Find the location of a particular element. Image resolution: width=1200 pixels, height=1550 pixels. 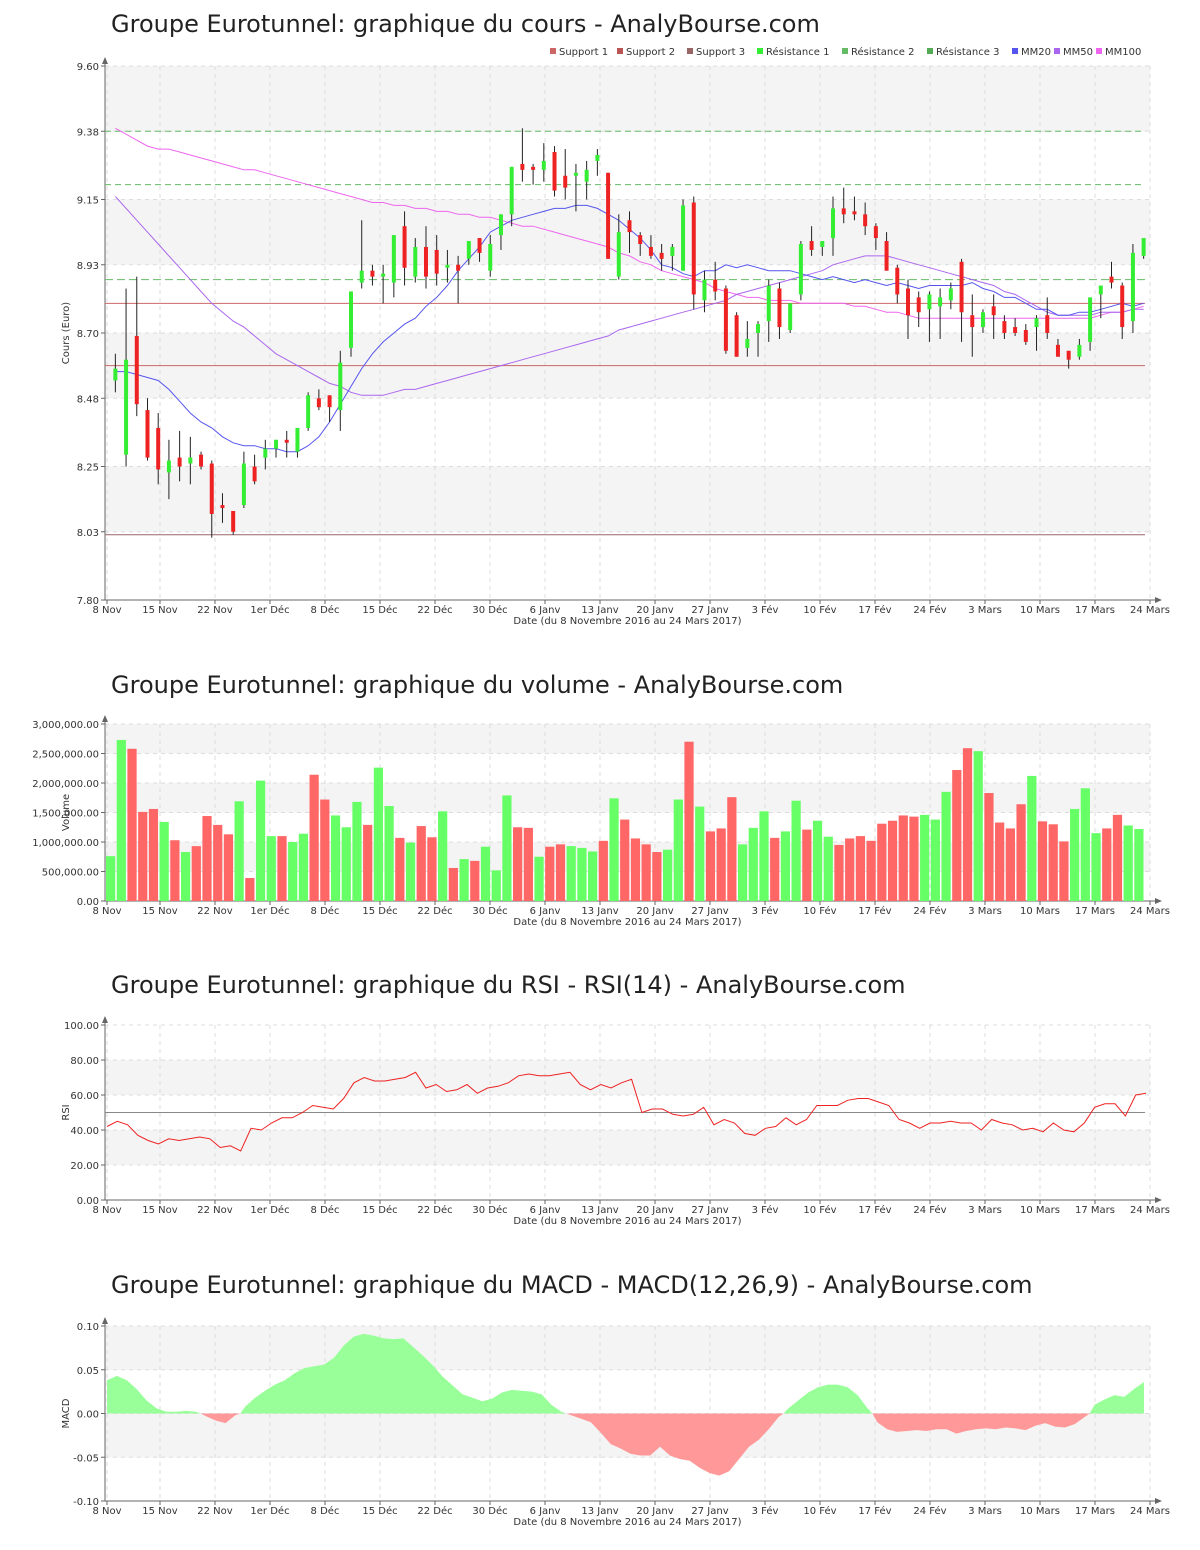

rsi-line is located at coordinates (626, 1111).